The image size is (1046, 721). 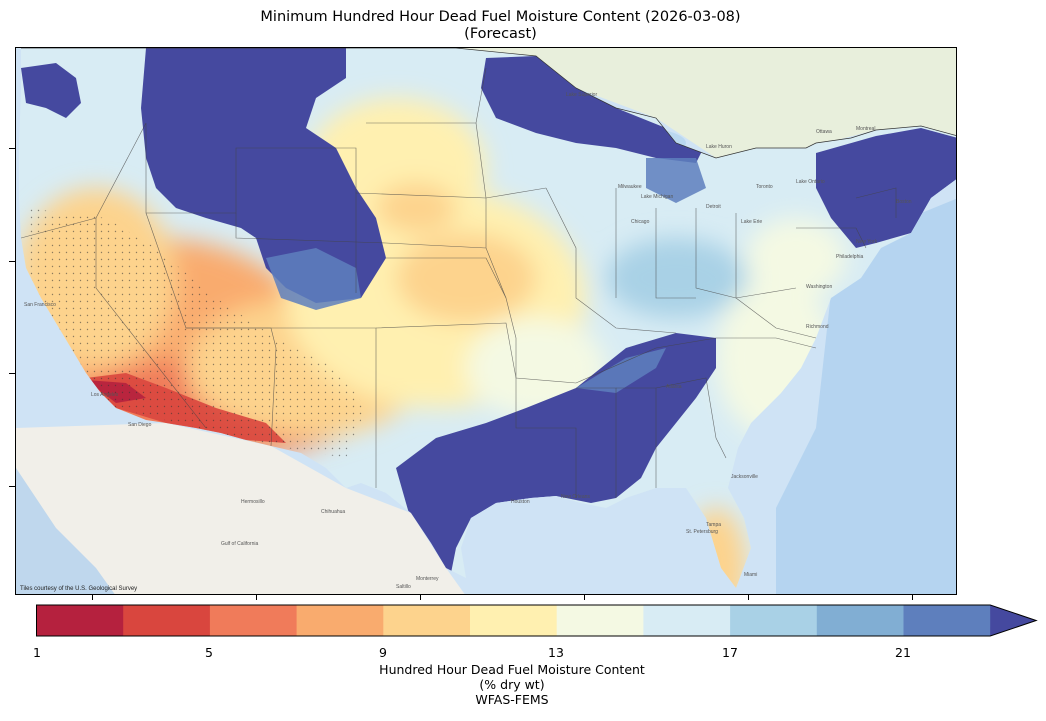 I want to click on colorbar-tick-label: 1, so click(x=37, y=652).